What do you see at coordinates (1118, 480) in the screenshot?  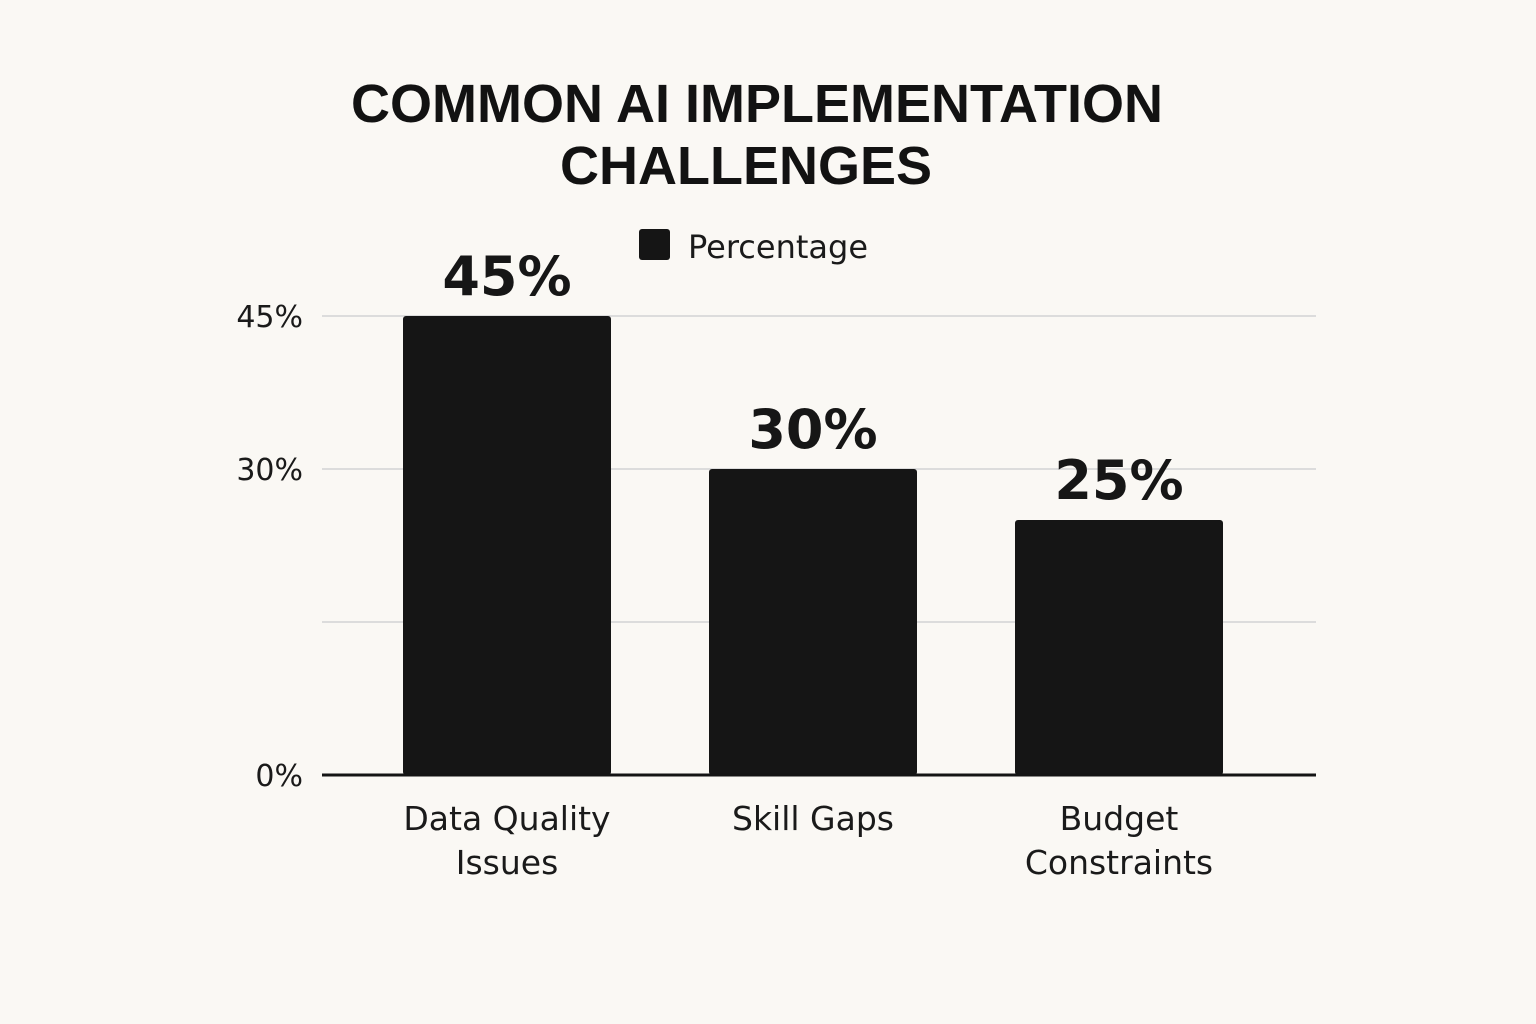 I see `bar-value-label: 25%` at bounding box center [1118, 480].